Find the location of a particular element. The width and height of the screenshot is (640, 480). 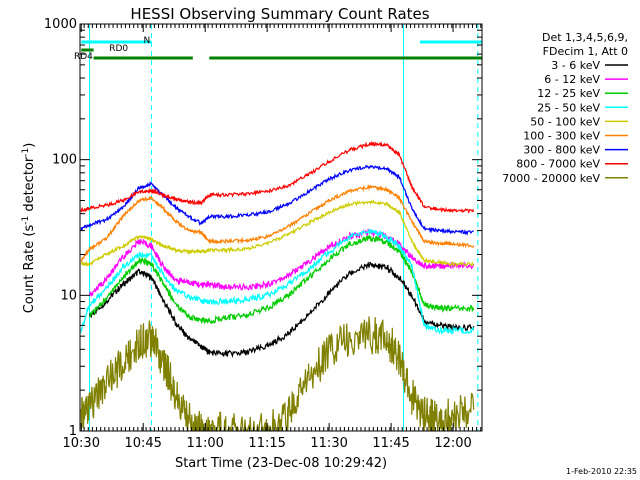

legend-header-1: FDecim 1, Att 0 is located at coordinates (585, 51).